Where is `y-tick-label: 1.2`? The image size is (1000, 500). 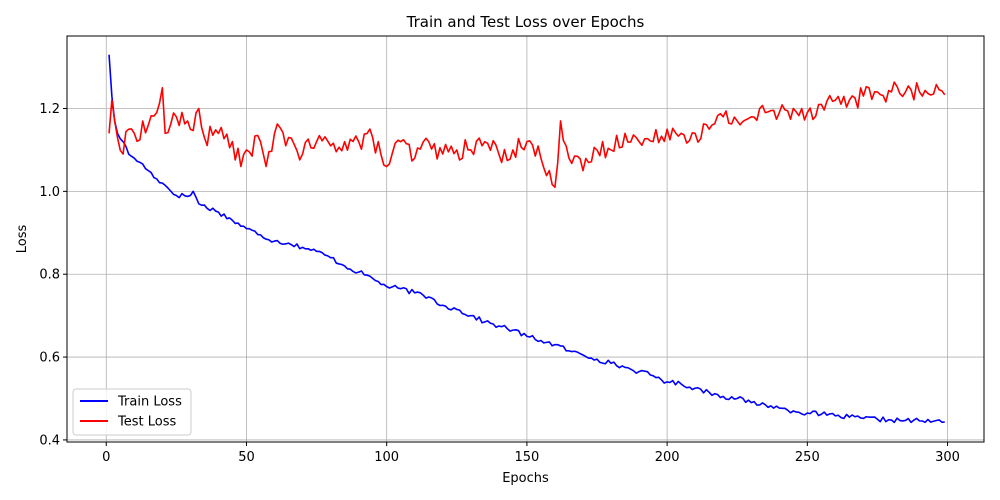 y-tick-label: 1.2 is located at coordinates (49, 109).